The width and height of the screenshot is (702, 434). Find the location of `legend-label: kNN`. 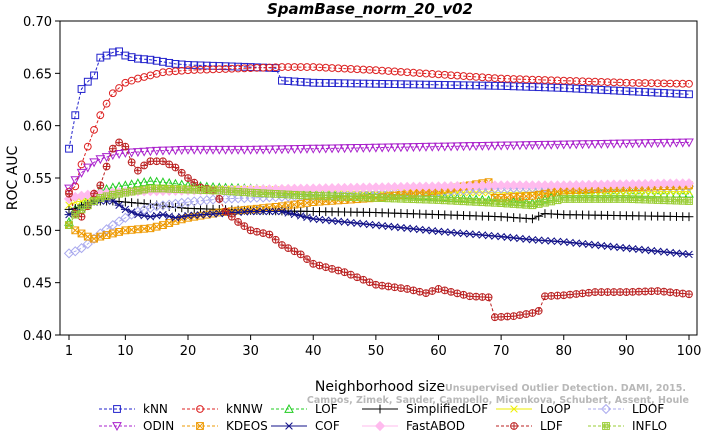

legend-label: kNN is located at coordinates (155, 409).